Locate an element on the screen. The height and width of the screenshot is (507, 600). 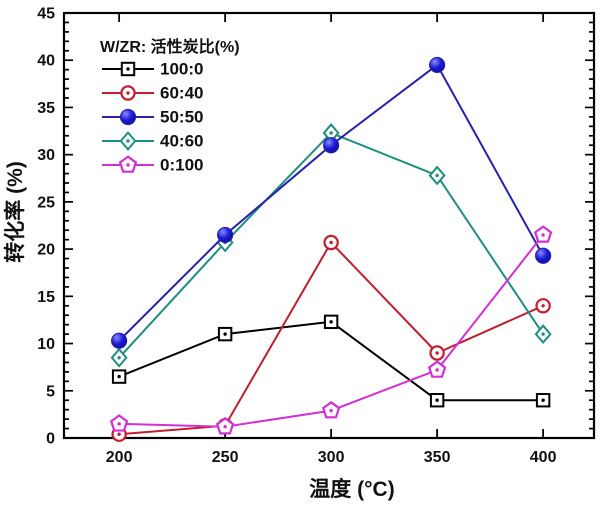
y-tick-label: 45 is located at coordinates (46, 14).